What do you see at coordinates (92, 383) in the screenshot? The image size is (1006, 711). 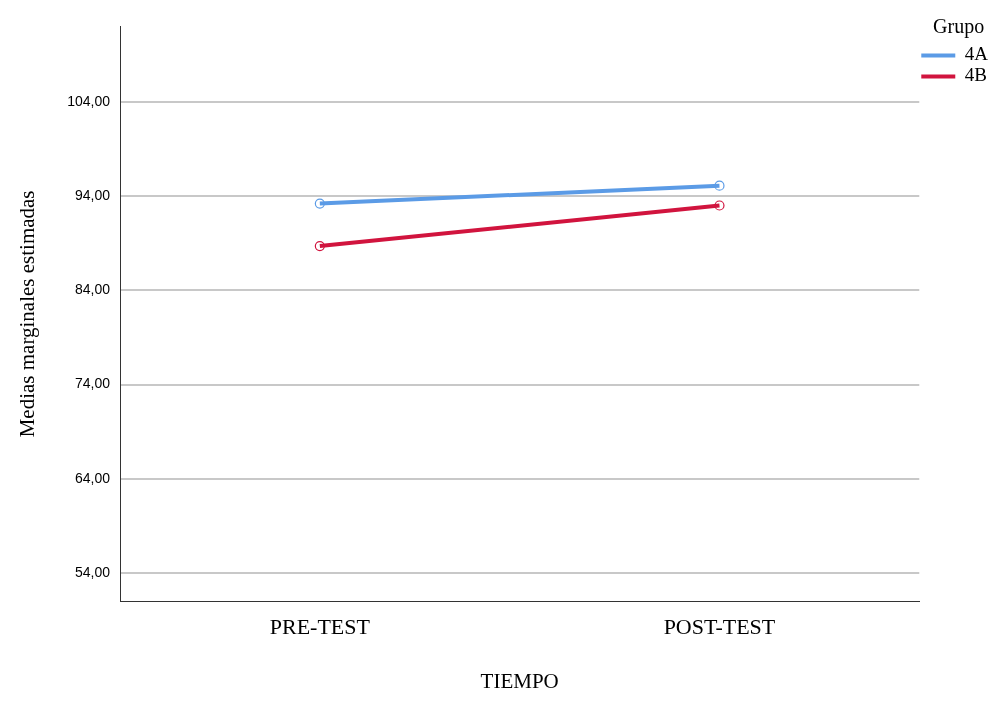 I see `y-tick-label: 74,00` at bounding box center [92, 383].